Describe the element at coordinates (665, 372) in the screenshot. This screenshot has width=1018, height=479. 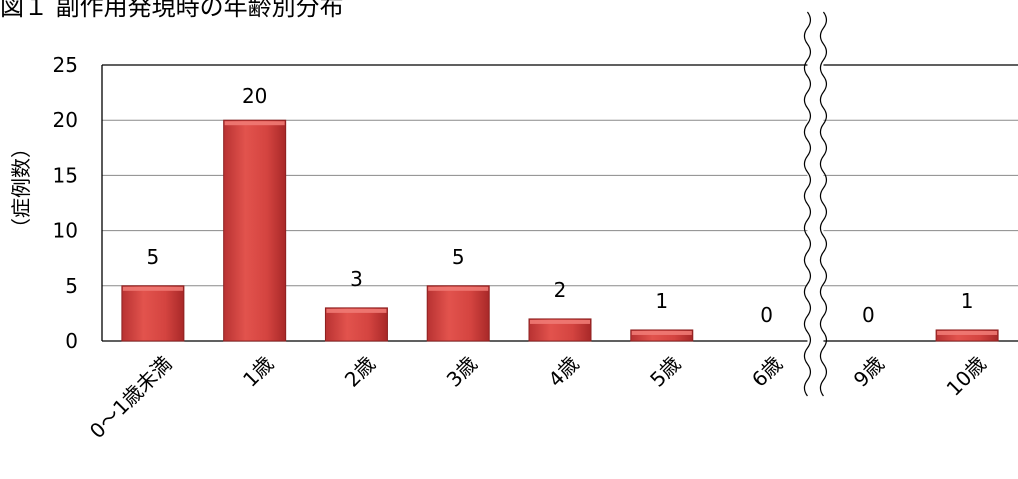
I see `x-tick-label: 5歳` at that location.